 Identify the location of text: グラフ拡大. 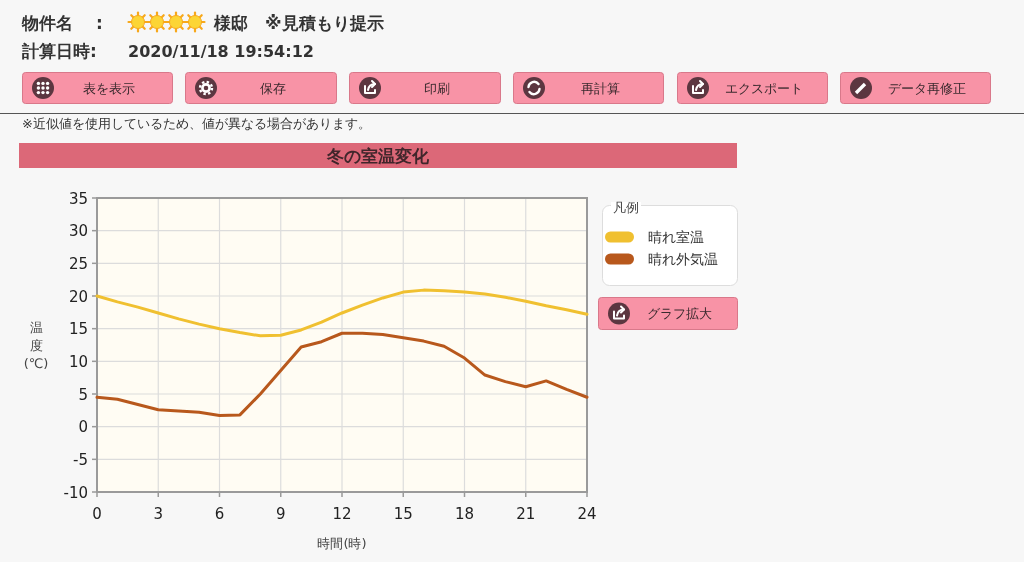
(679, 313).